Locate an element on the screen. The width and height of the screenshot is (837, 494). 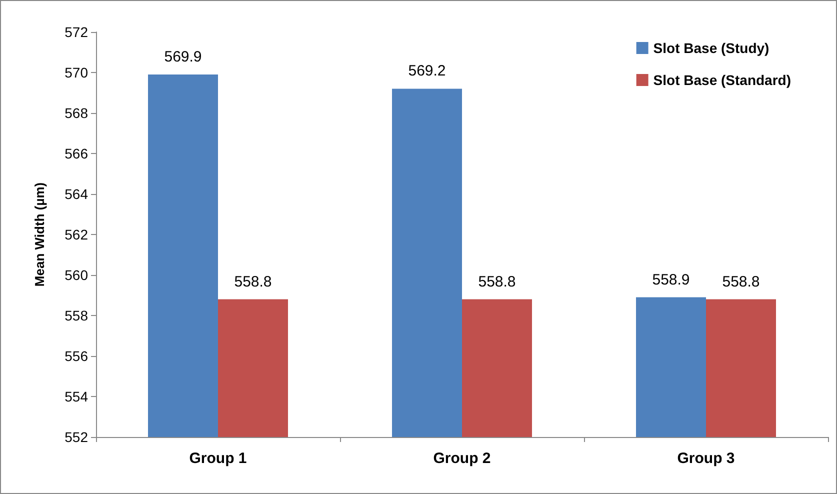
y-tick-label: 558 is located at coordinates (76, 316).